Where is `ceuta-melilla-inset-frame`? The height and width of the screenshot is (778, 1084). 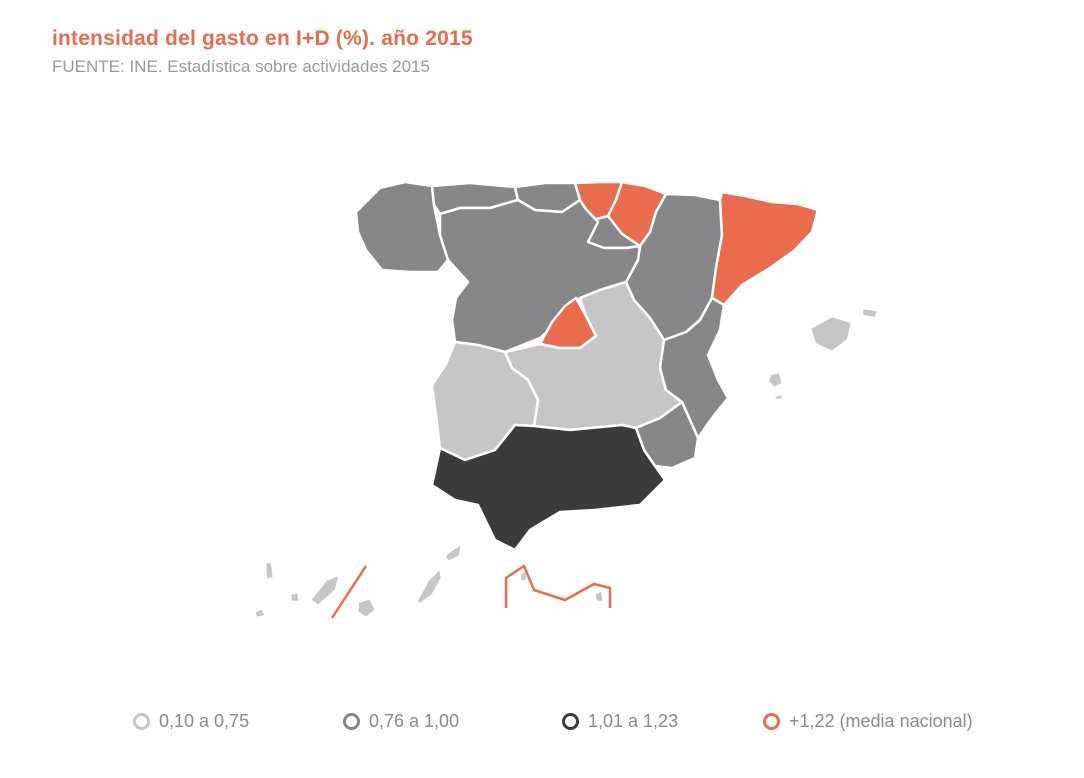 ceuta-melilla-inset-frame is located at coordinates (558, 586).